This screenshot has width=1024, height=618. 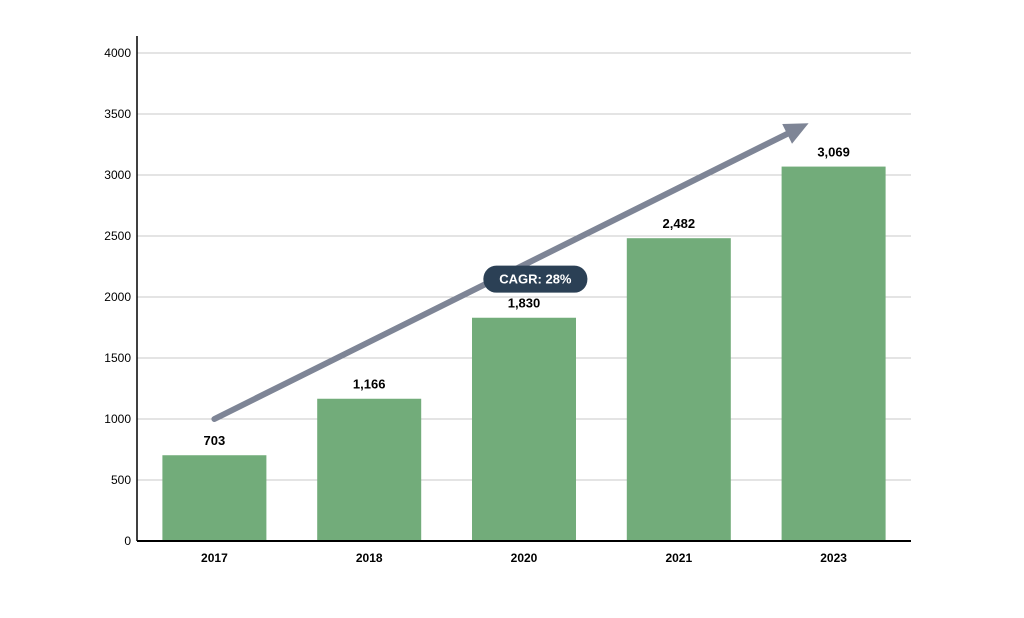 I want to click on bar-2018, so click(x=369, y=469).